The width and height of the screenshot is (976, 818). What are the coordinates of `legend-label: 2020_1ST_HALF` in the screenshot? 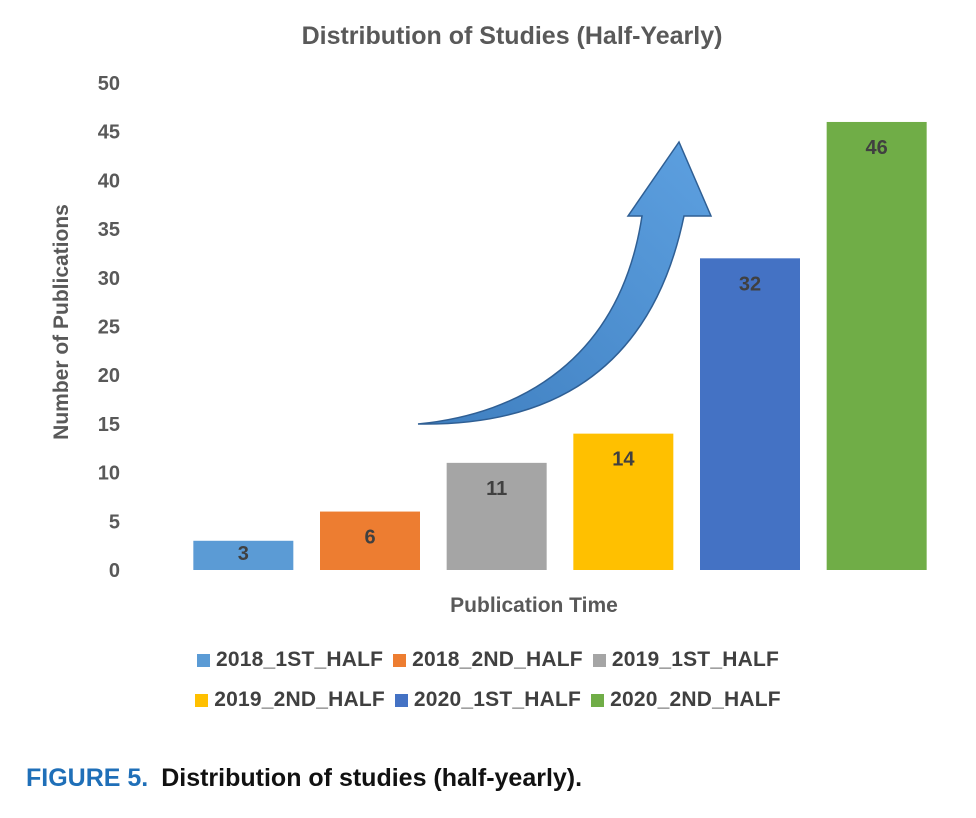 It's located at (497, 699).